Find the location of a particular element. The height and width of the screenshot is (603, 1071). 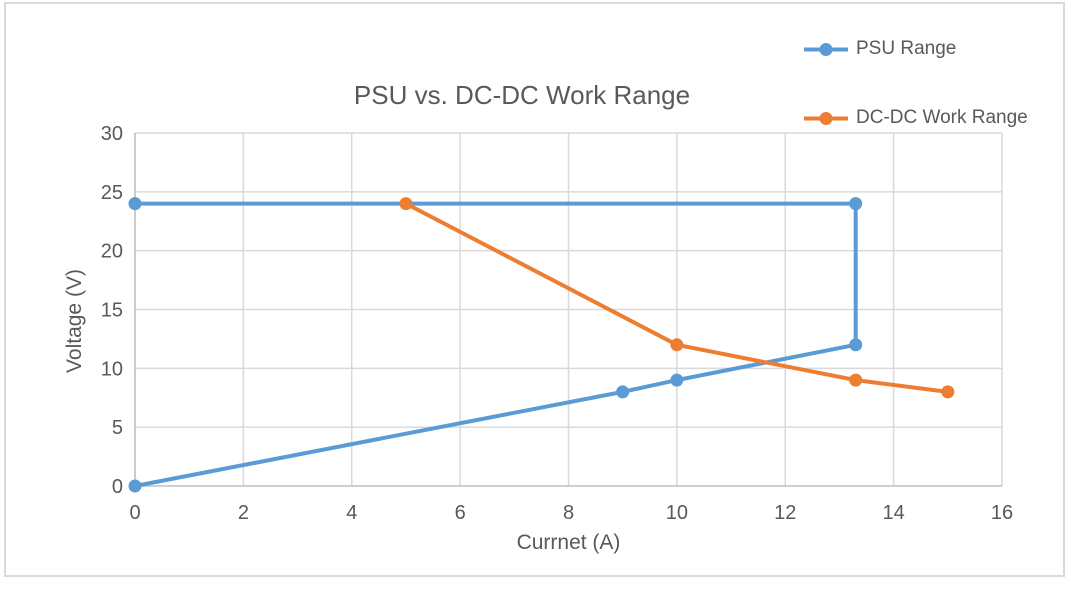

legend-label-dcdc-work-range: DC-DC Work Range is located at coordinates (942, 117).